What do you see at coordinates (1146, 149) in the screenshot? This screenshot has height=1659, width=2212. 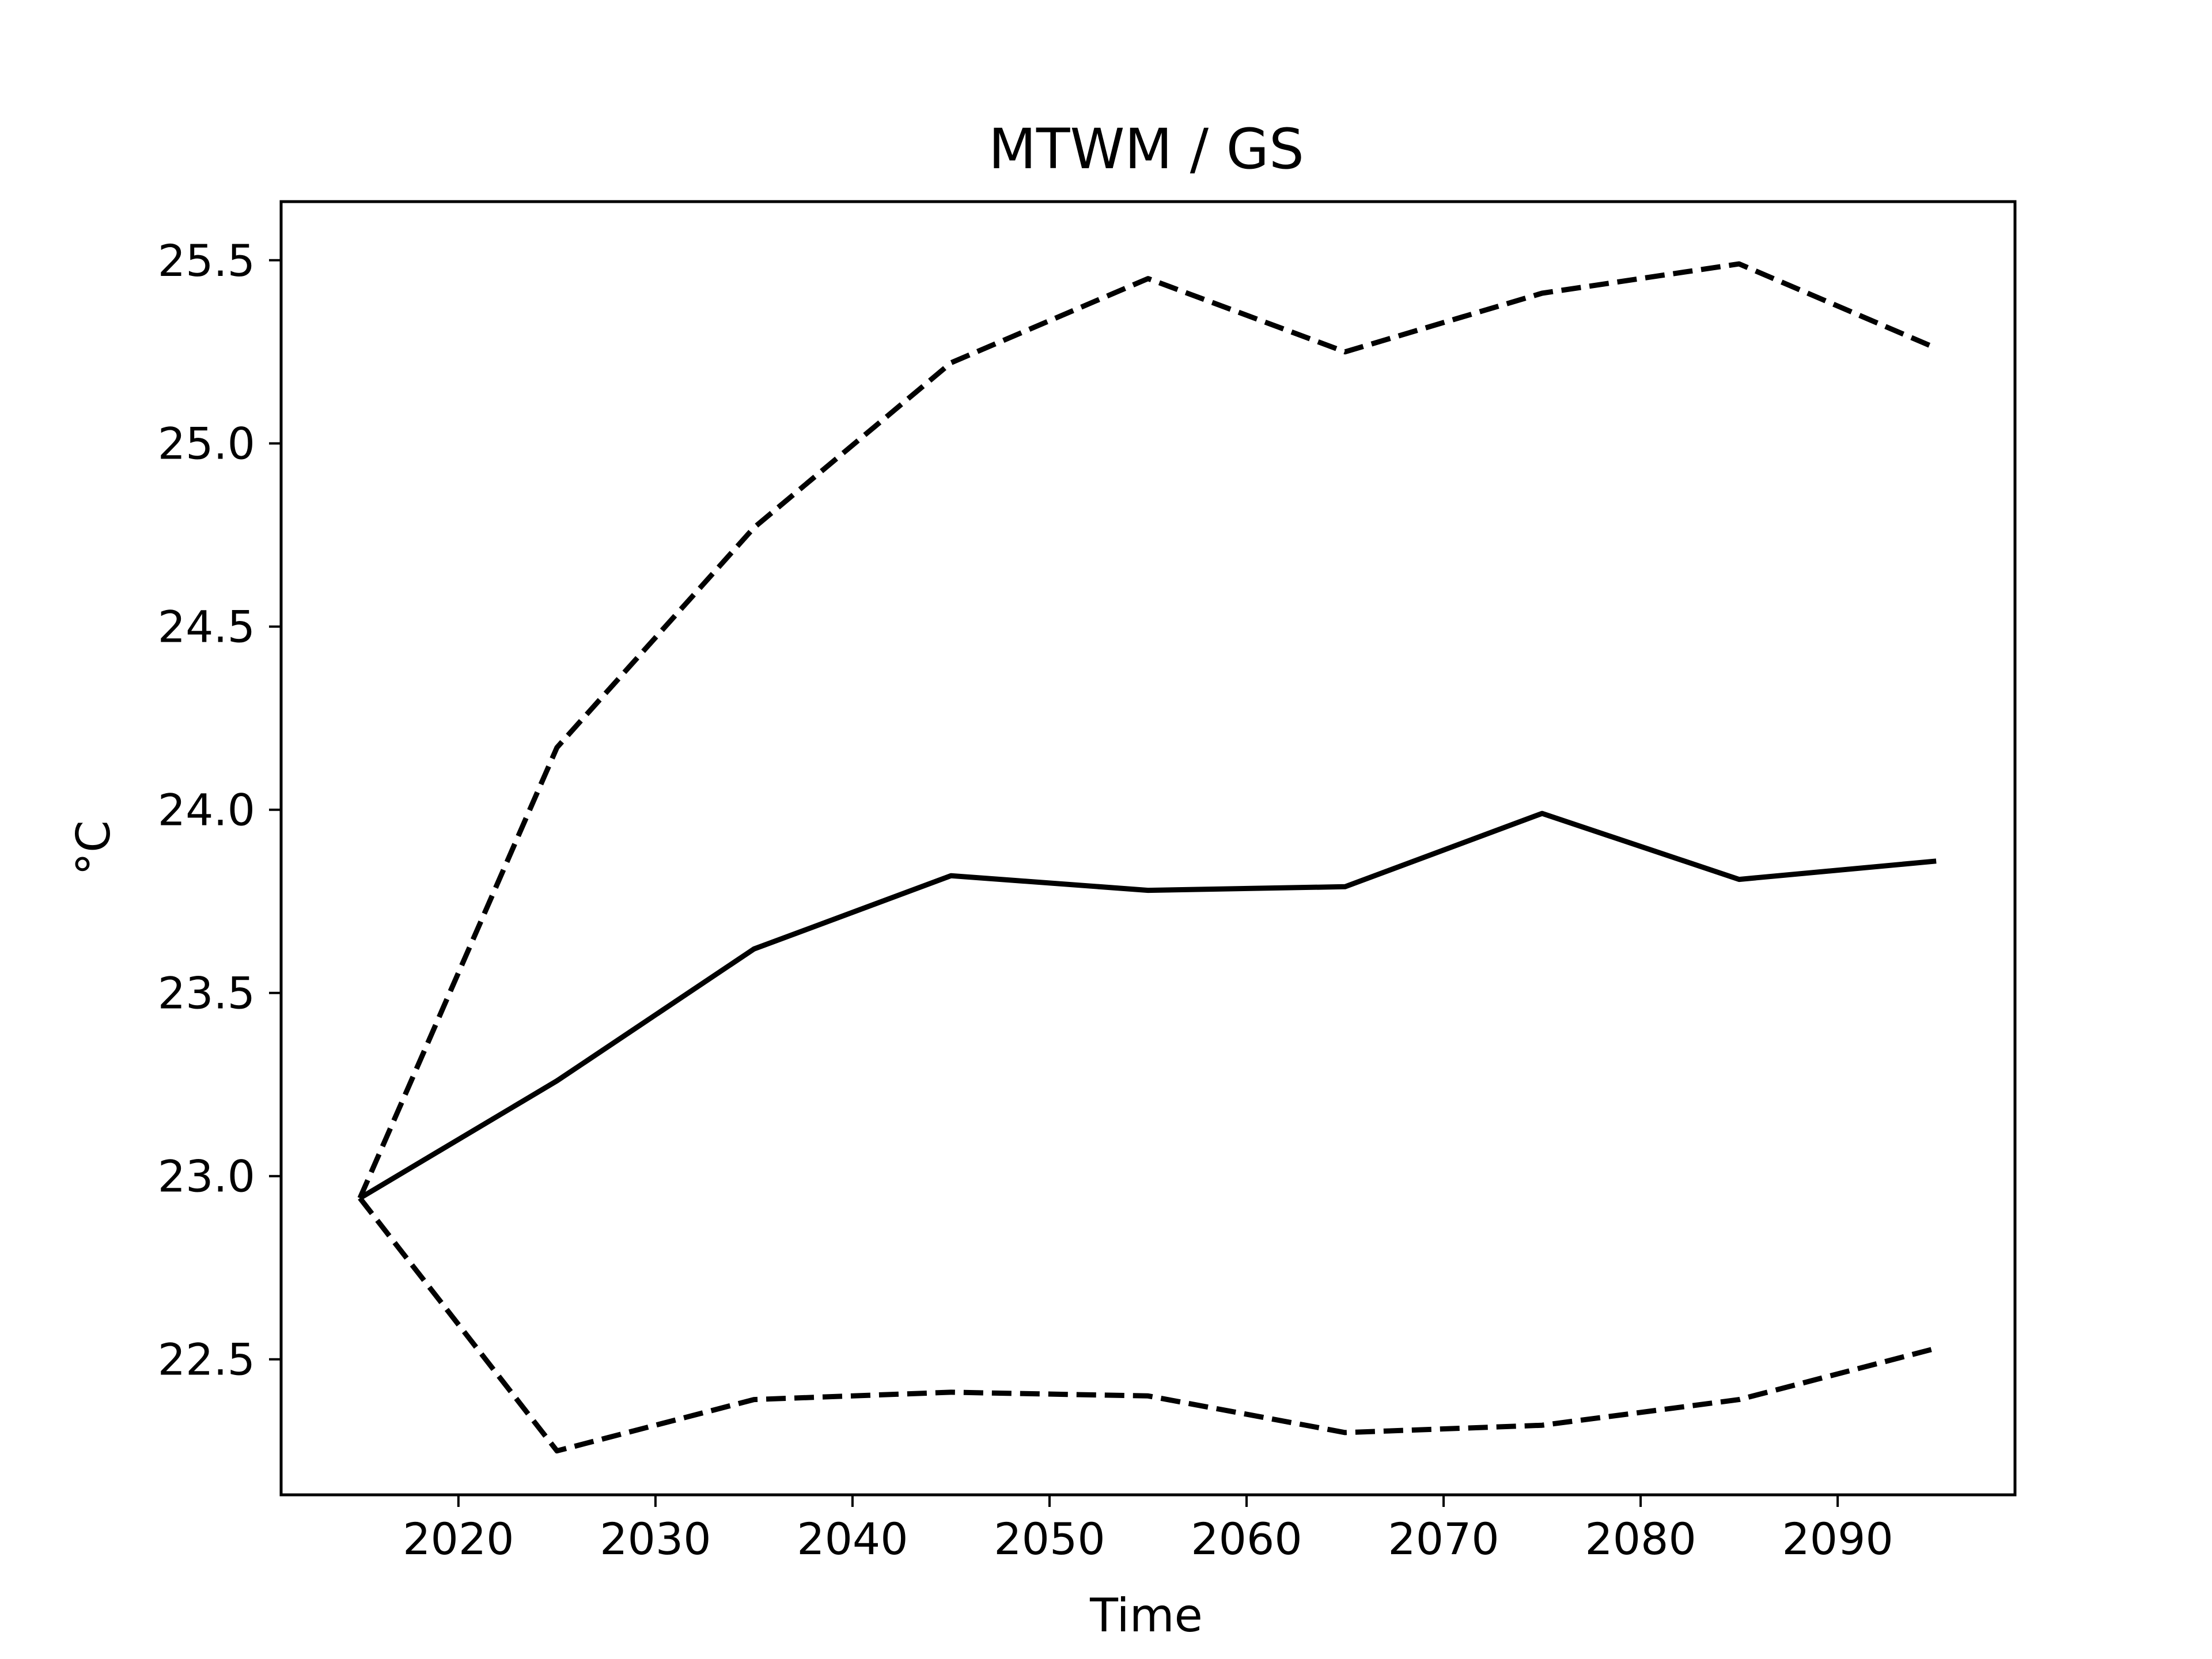 I see `chart-title: MTWM / GS` at bounding box center [1146, 149].